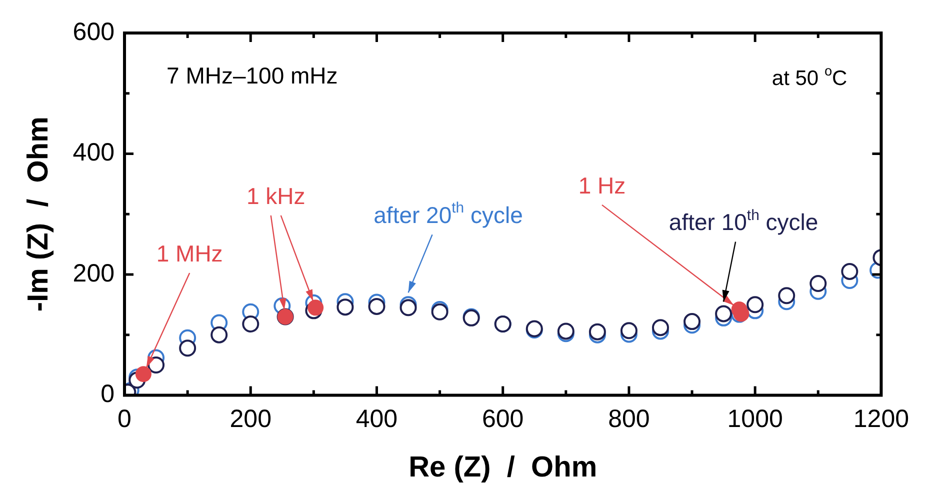 The width and height of the screenshot is (927, 502). I want to click on annotation: 7 MHz–100 mHz, so click(252, 75).